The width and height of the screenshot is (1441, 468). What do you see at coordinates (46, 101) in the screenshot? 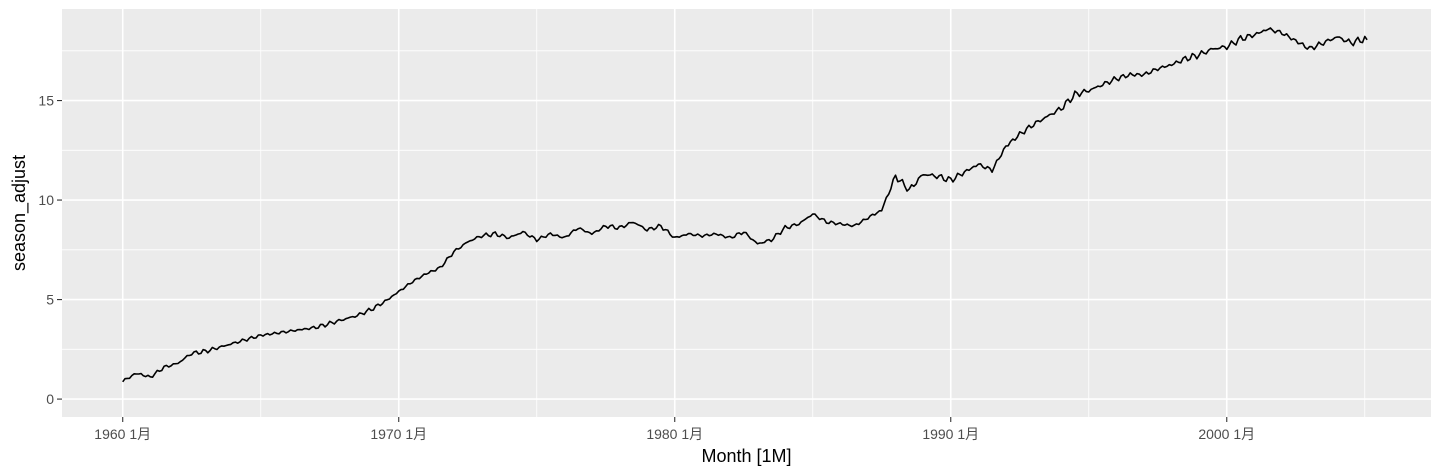
I see `y-tick-label: 15` at bounding box center [46, 101].